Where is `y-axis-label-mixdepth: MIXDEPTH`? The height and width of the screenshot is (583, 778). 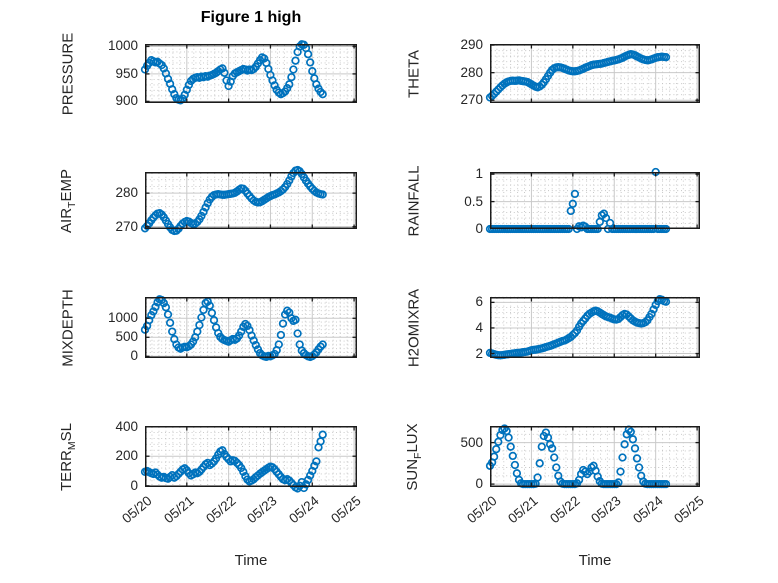 y-axis-label-mixdepth: MIXDEPTH is located at coordinates (68, 327).